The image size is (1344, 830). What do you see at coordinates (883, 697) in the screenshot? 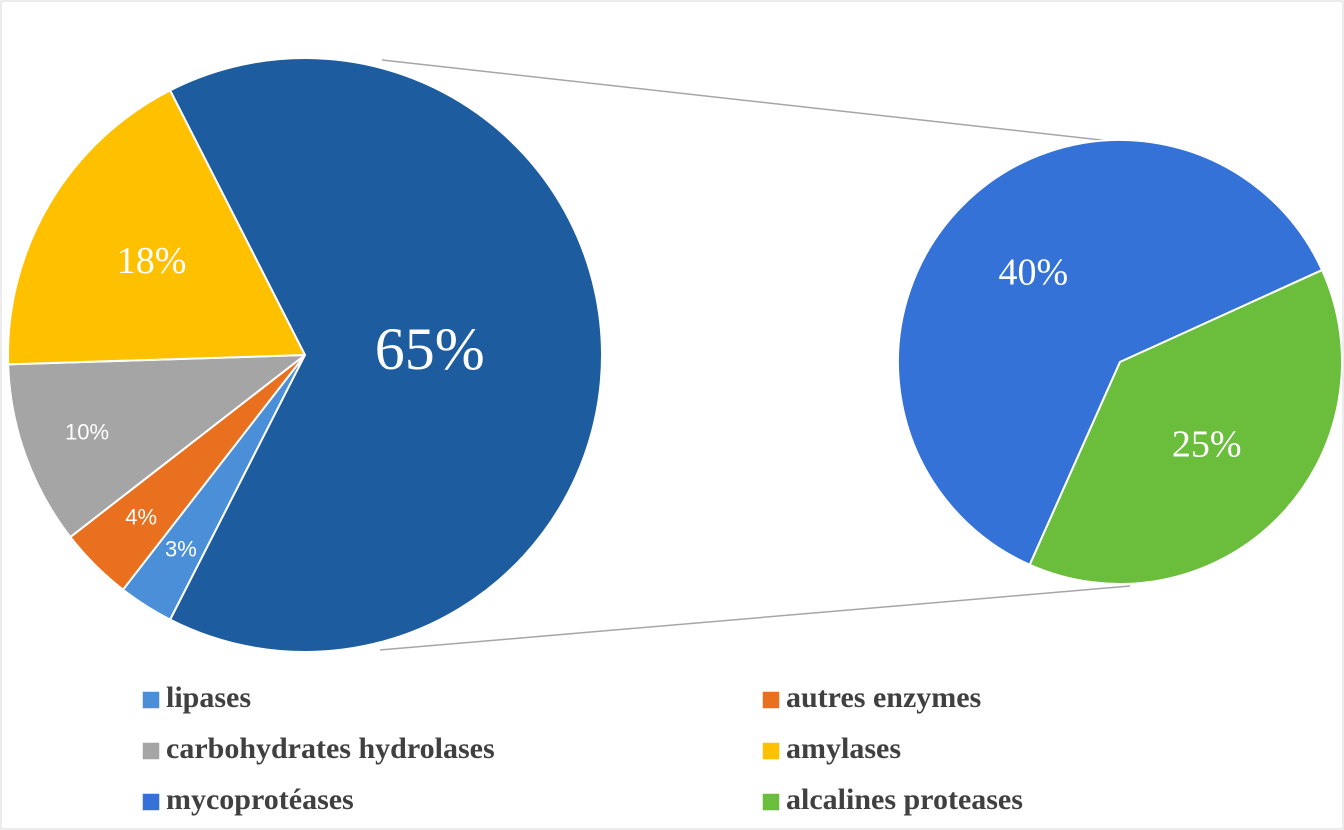
I see `legend-label: autres enzymes` at bounding box center [883, 697].